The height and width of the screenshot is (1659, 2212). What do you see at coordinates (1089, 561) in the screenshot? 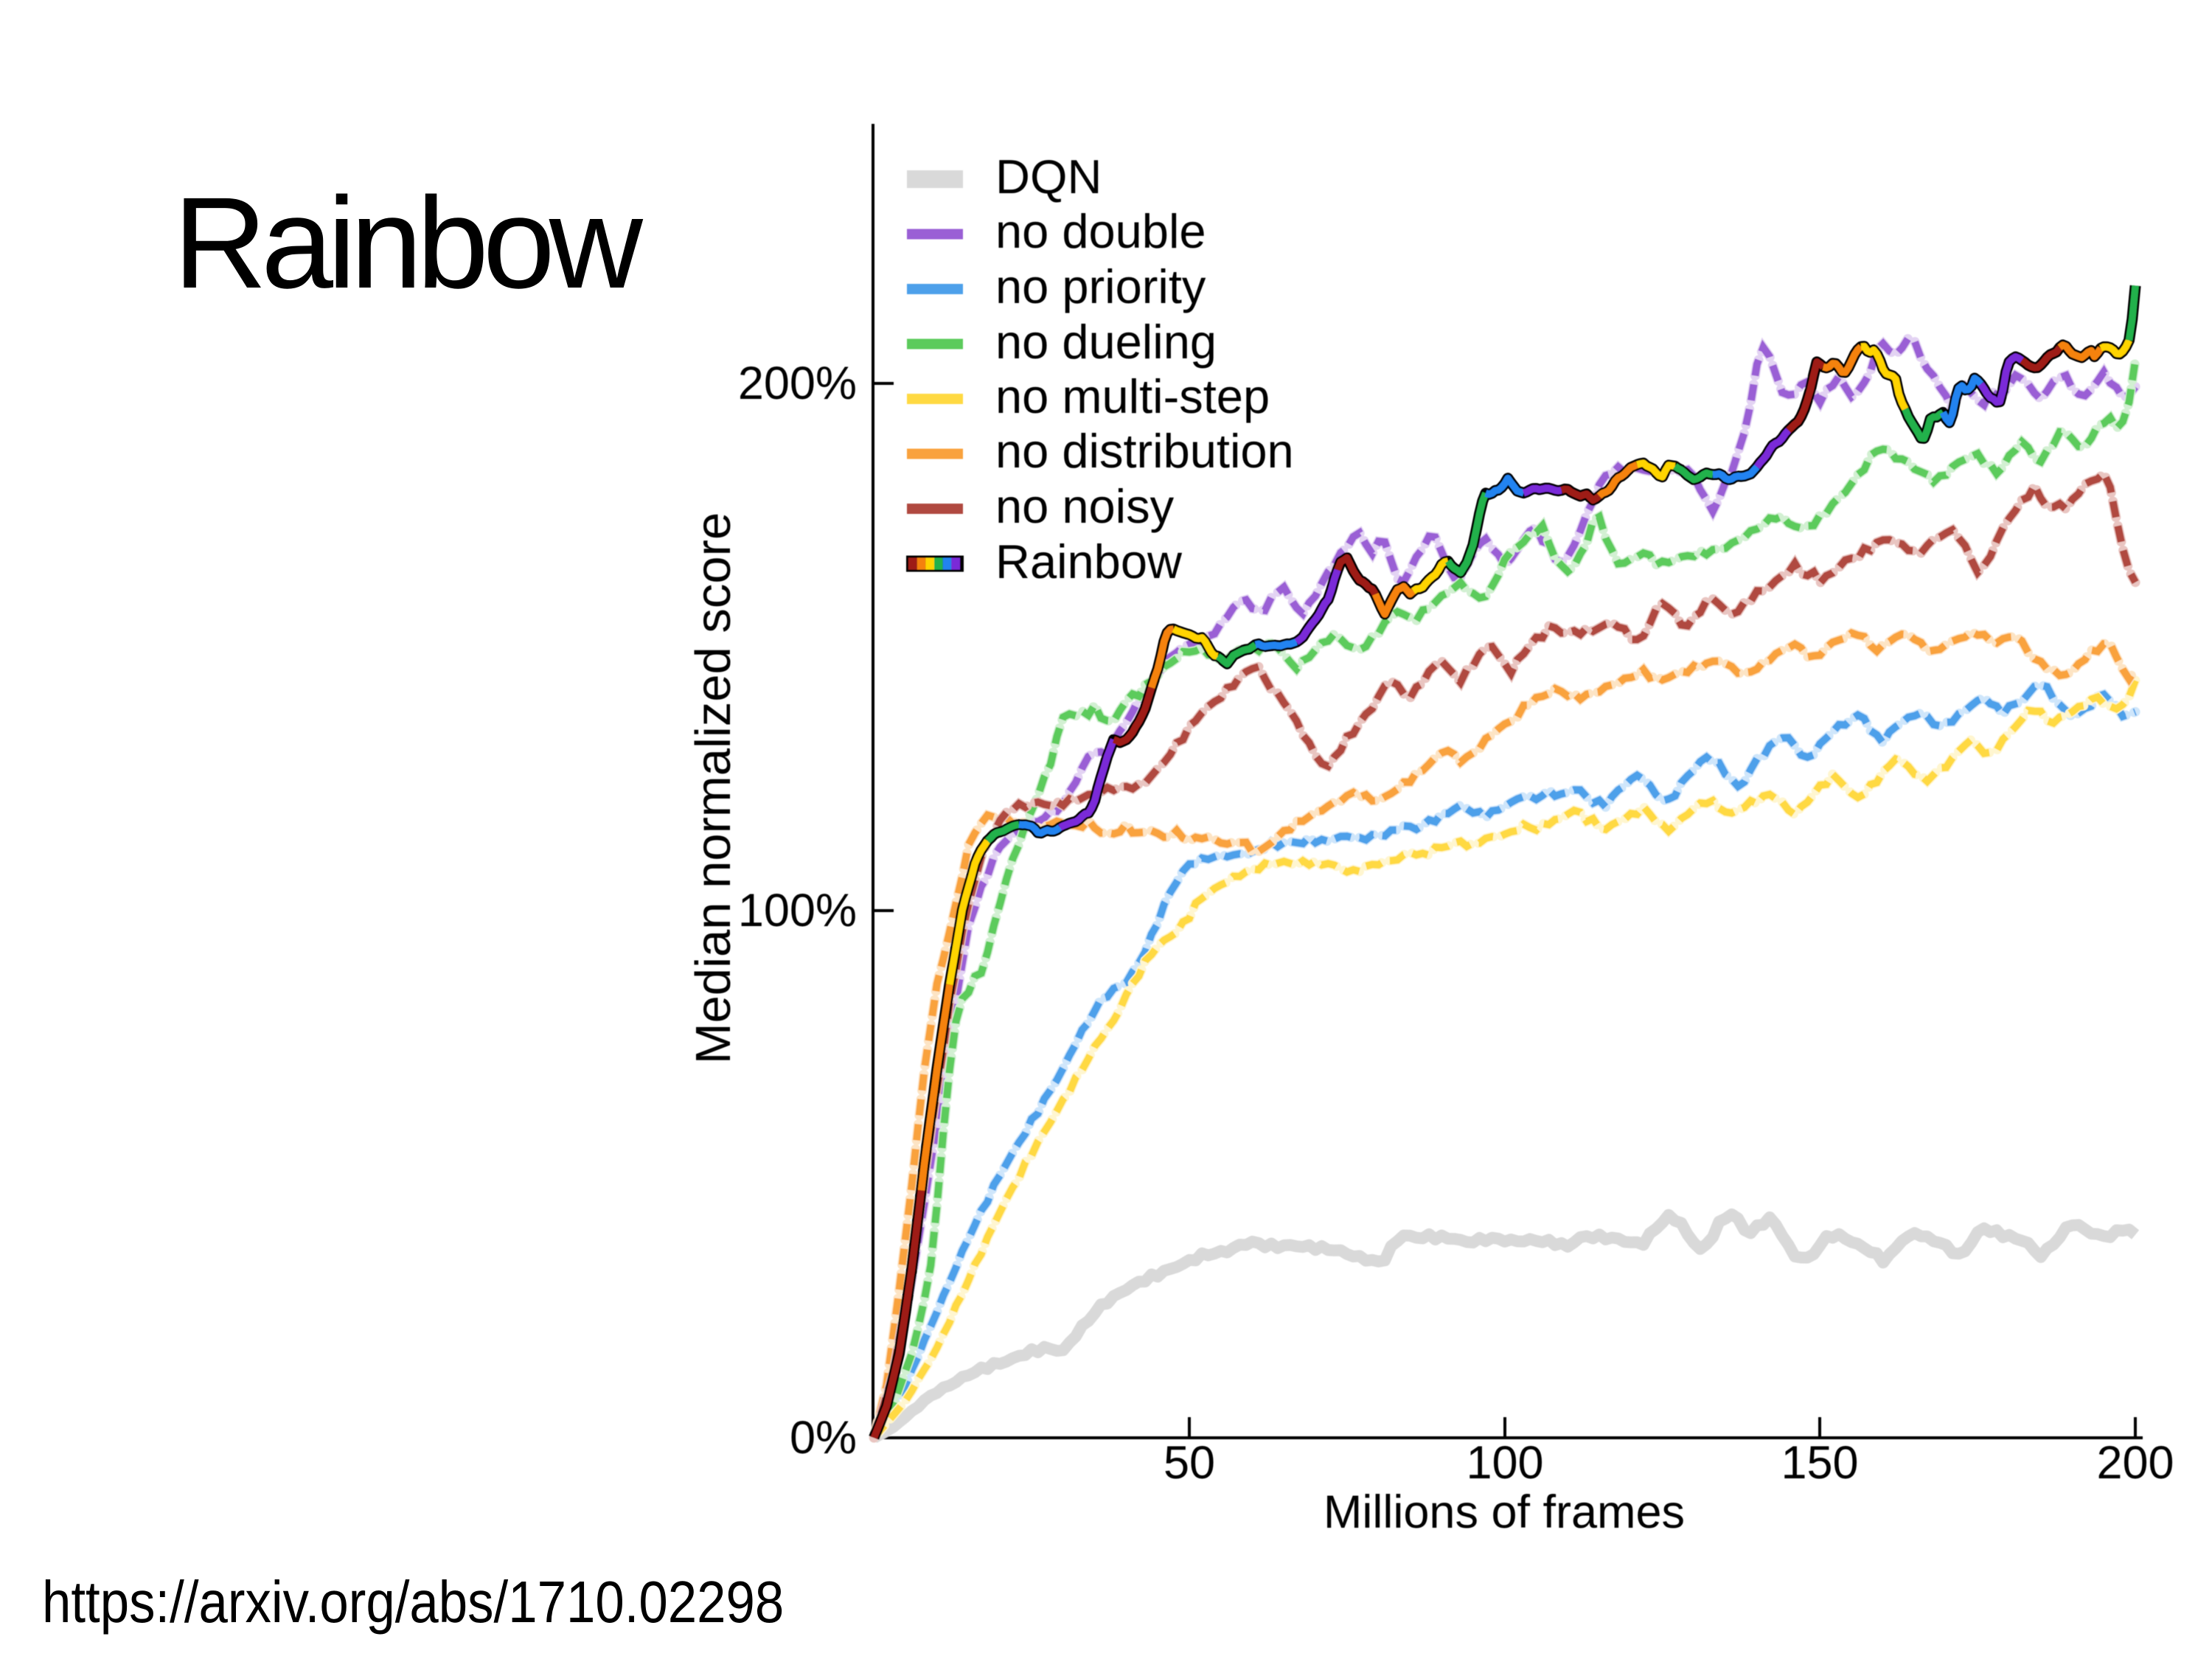
I see `svg-text: Rainbow` at bounding box center [1089, 561].